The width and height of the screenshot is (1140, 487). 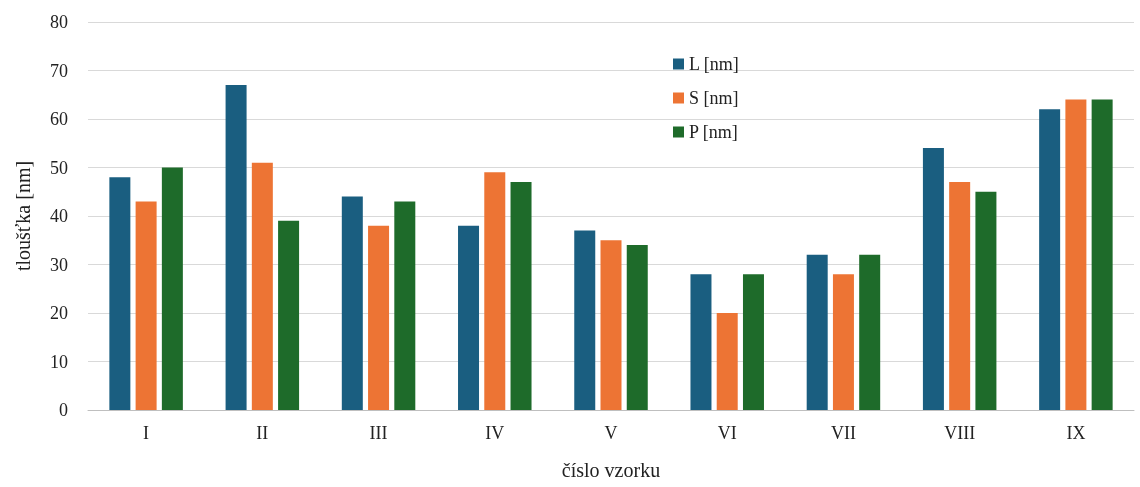 What do you see at coordinates (611, 470) in the screenshot?
I see `x-axis-title: číslo vzorku` at bounding box center [611, 470].